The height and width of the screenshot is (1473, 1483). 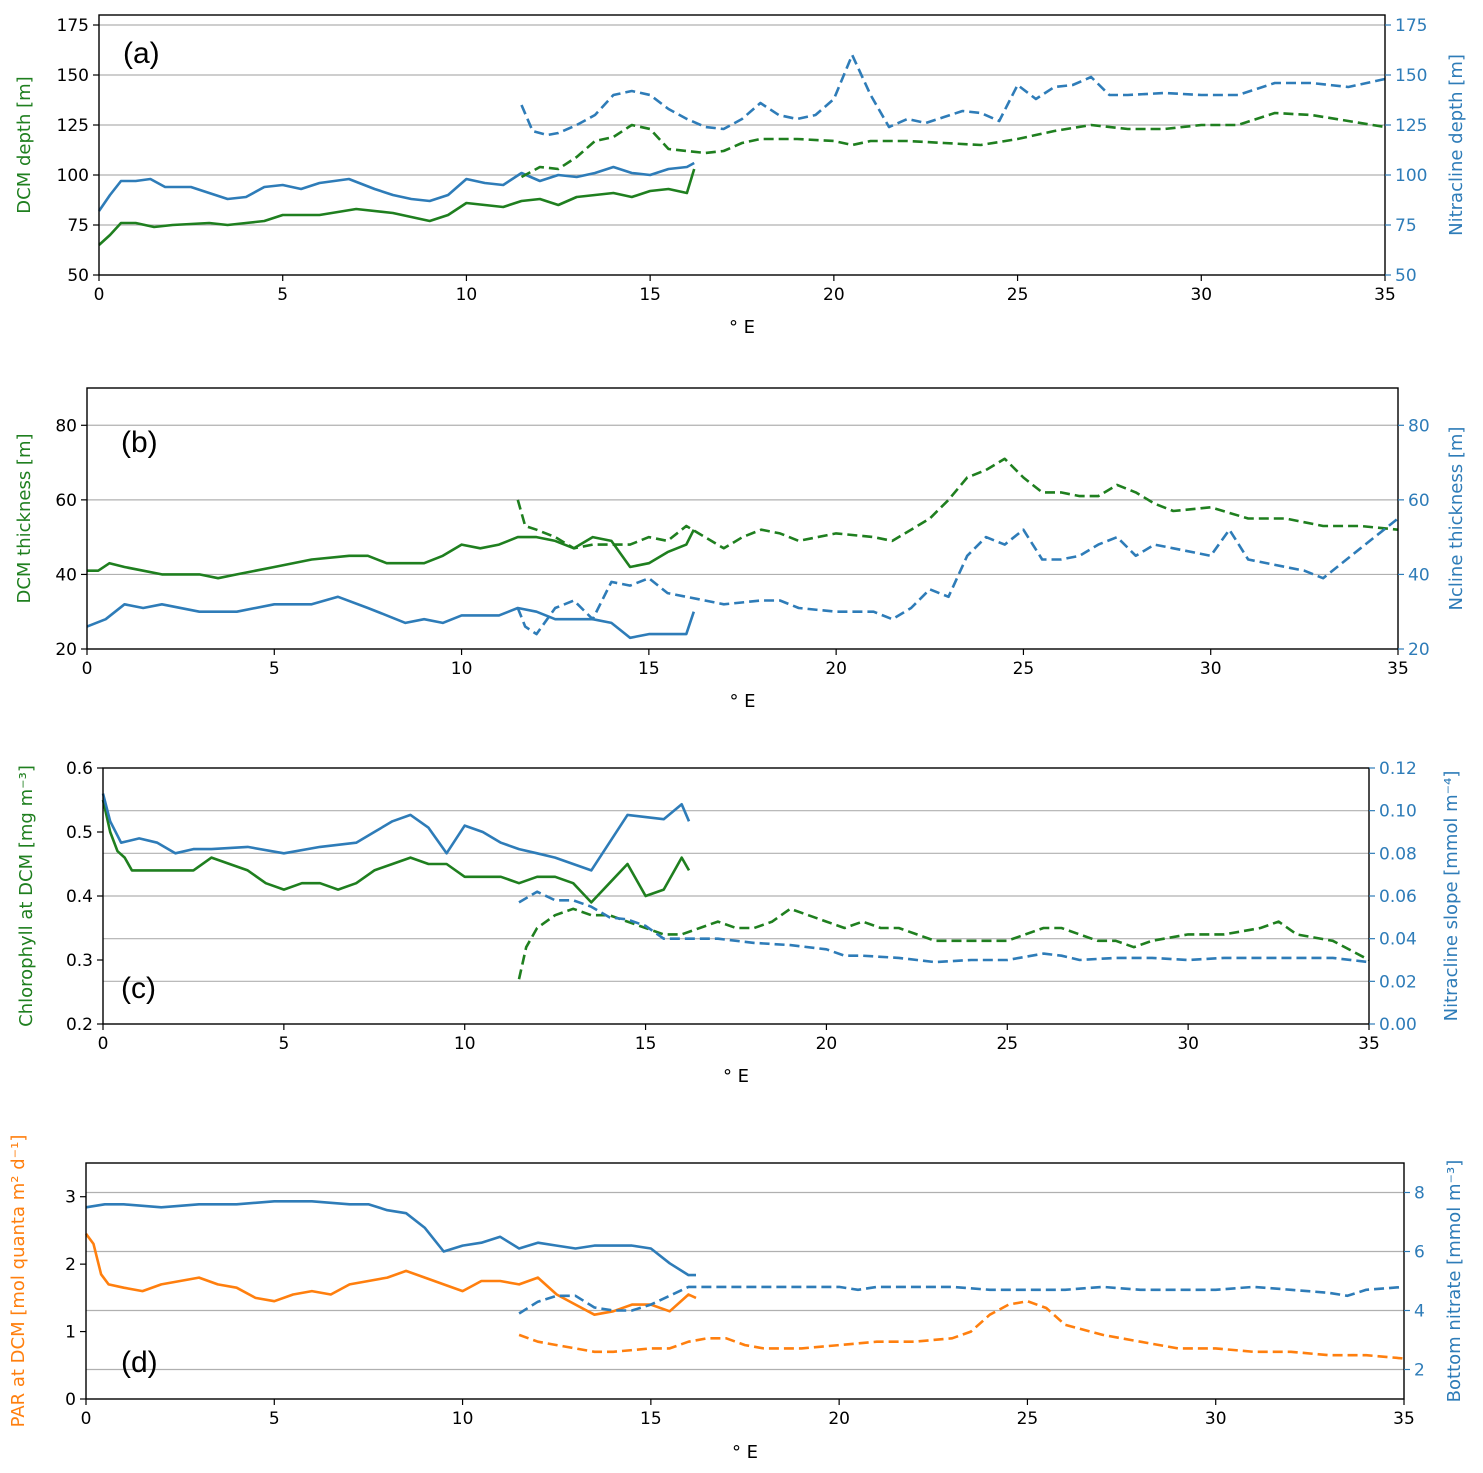 What do you see at coordinates (79, 769) in the screenshot?
I see `y-left-tick-label: 0.6` at bounding box center [79, 769].